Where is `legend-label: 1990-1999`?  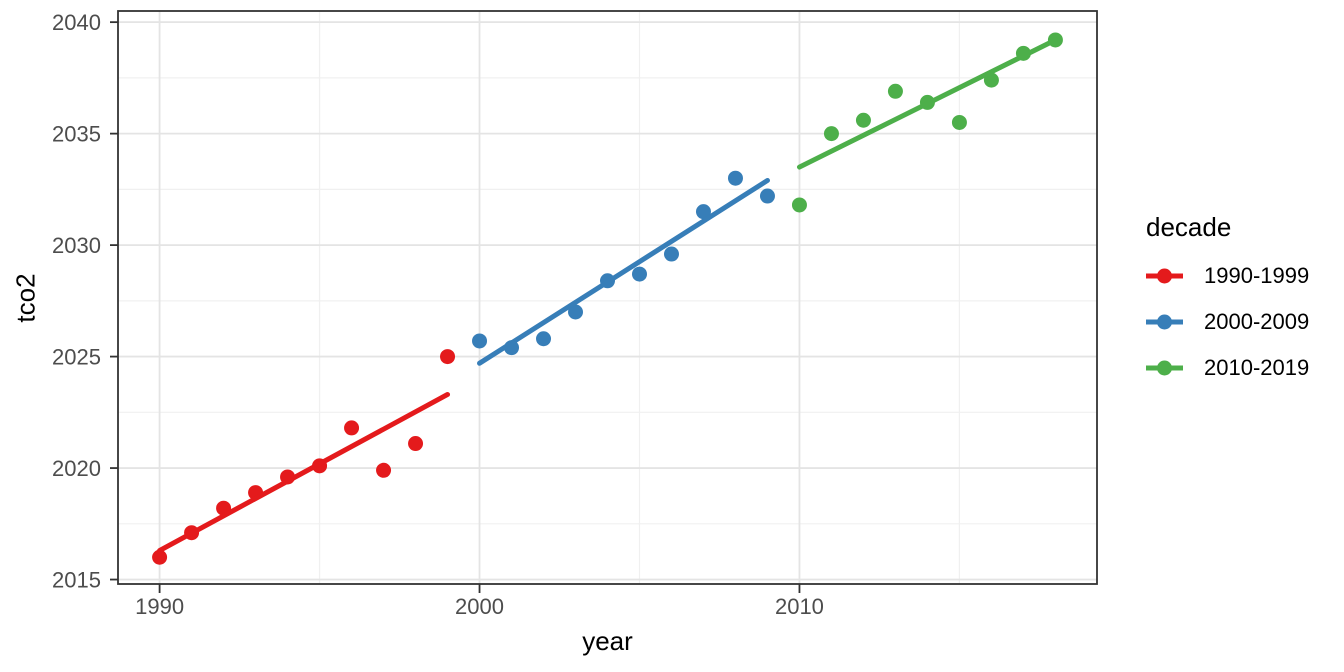
legend-label: 1990-1999 is located at coordinates (1257, 275).